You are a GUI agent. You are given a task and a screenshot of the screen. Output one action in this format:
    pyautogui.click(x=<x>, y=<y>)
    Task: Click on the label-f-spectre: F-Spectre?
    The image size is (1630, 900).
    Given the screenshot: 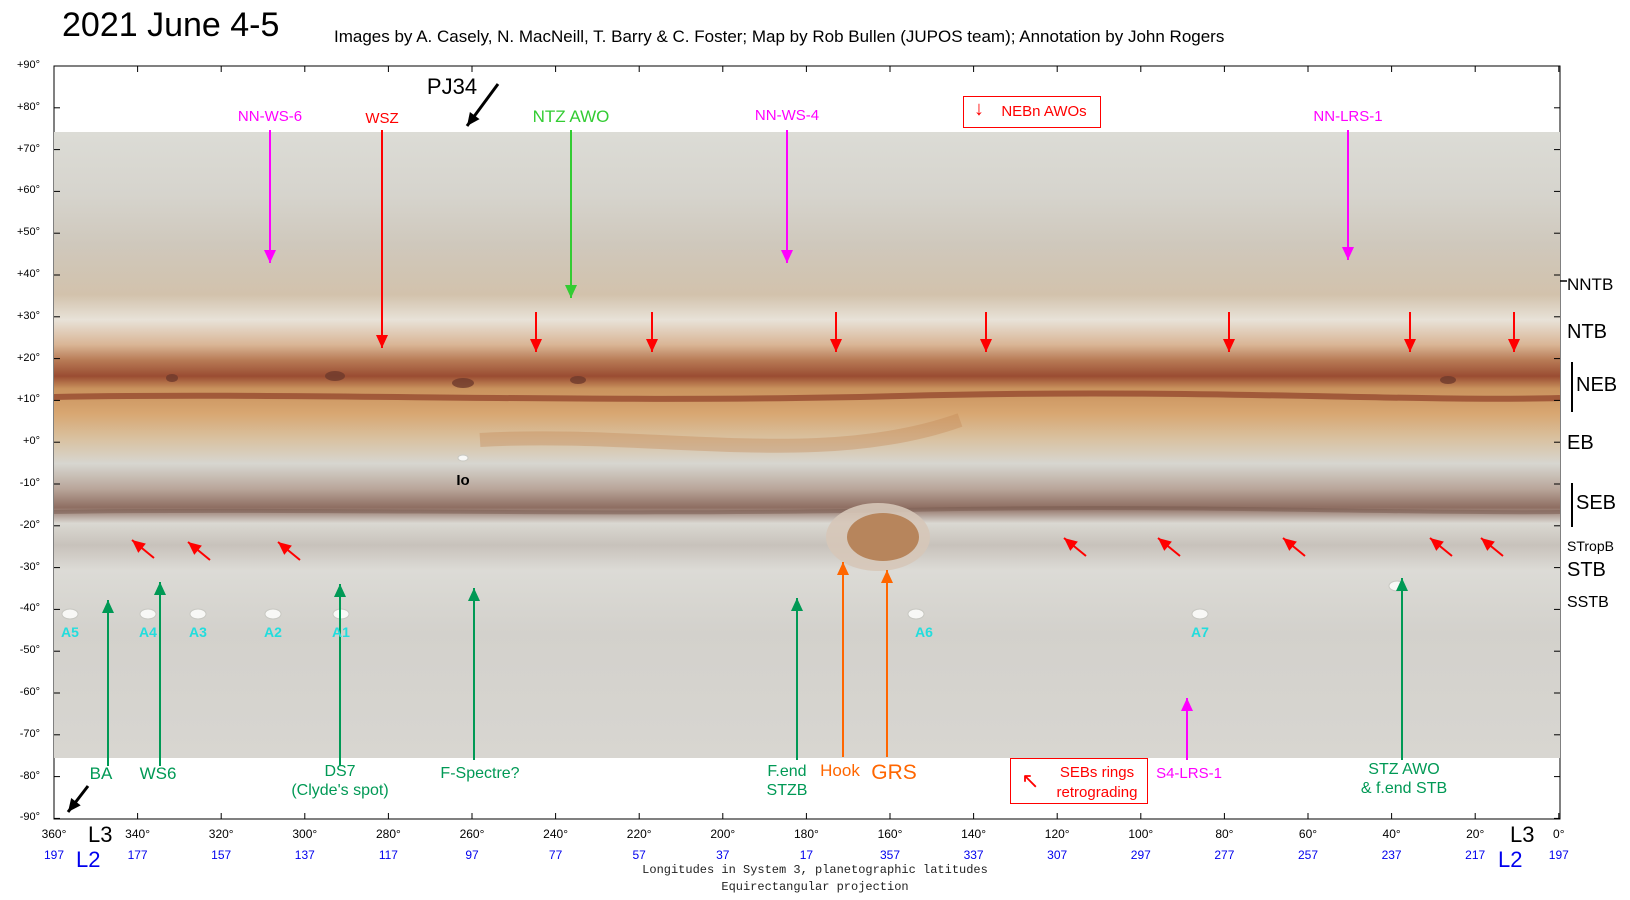 What is the action you would take?
    pyautogui.click(x=480, y=773)
    